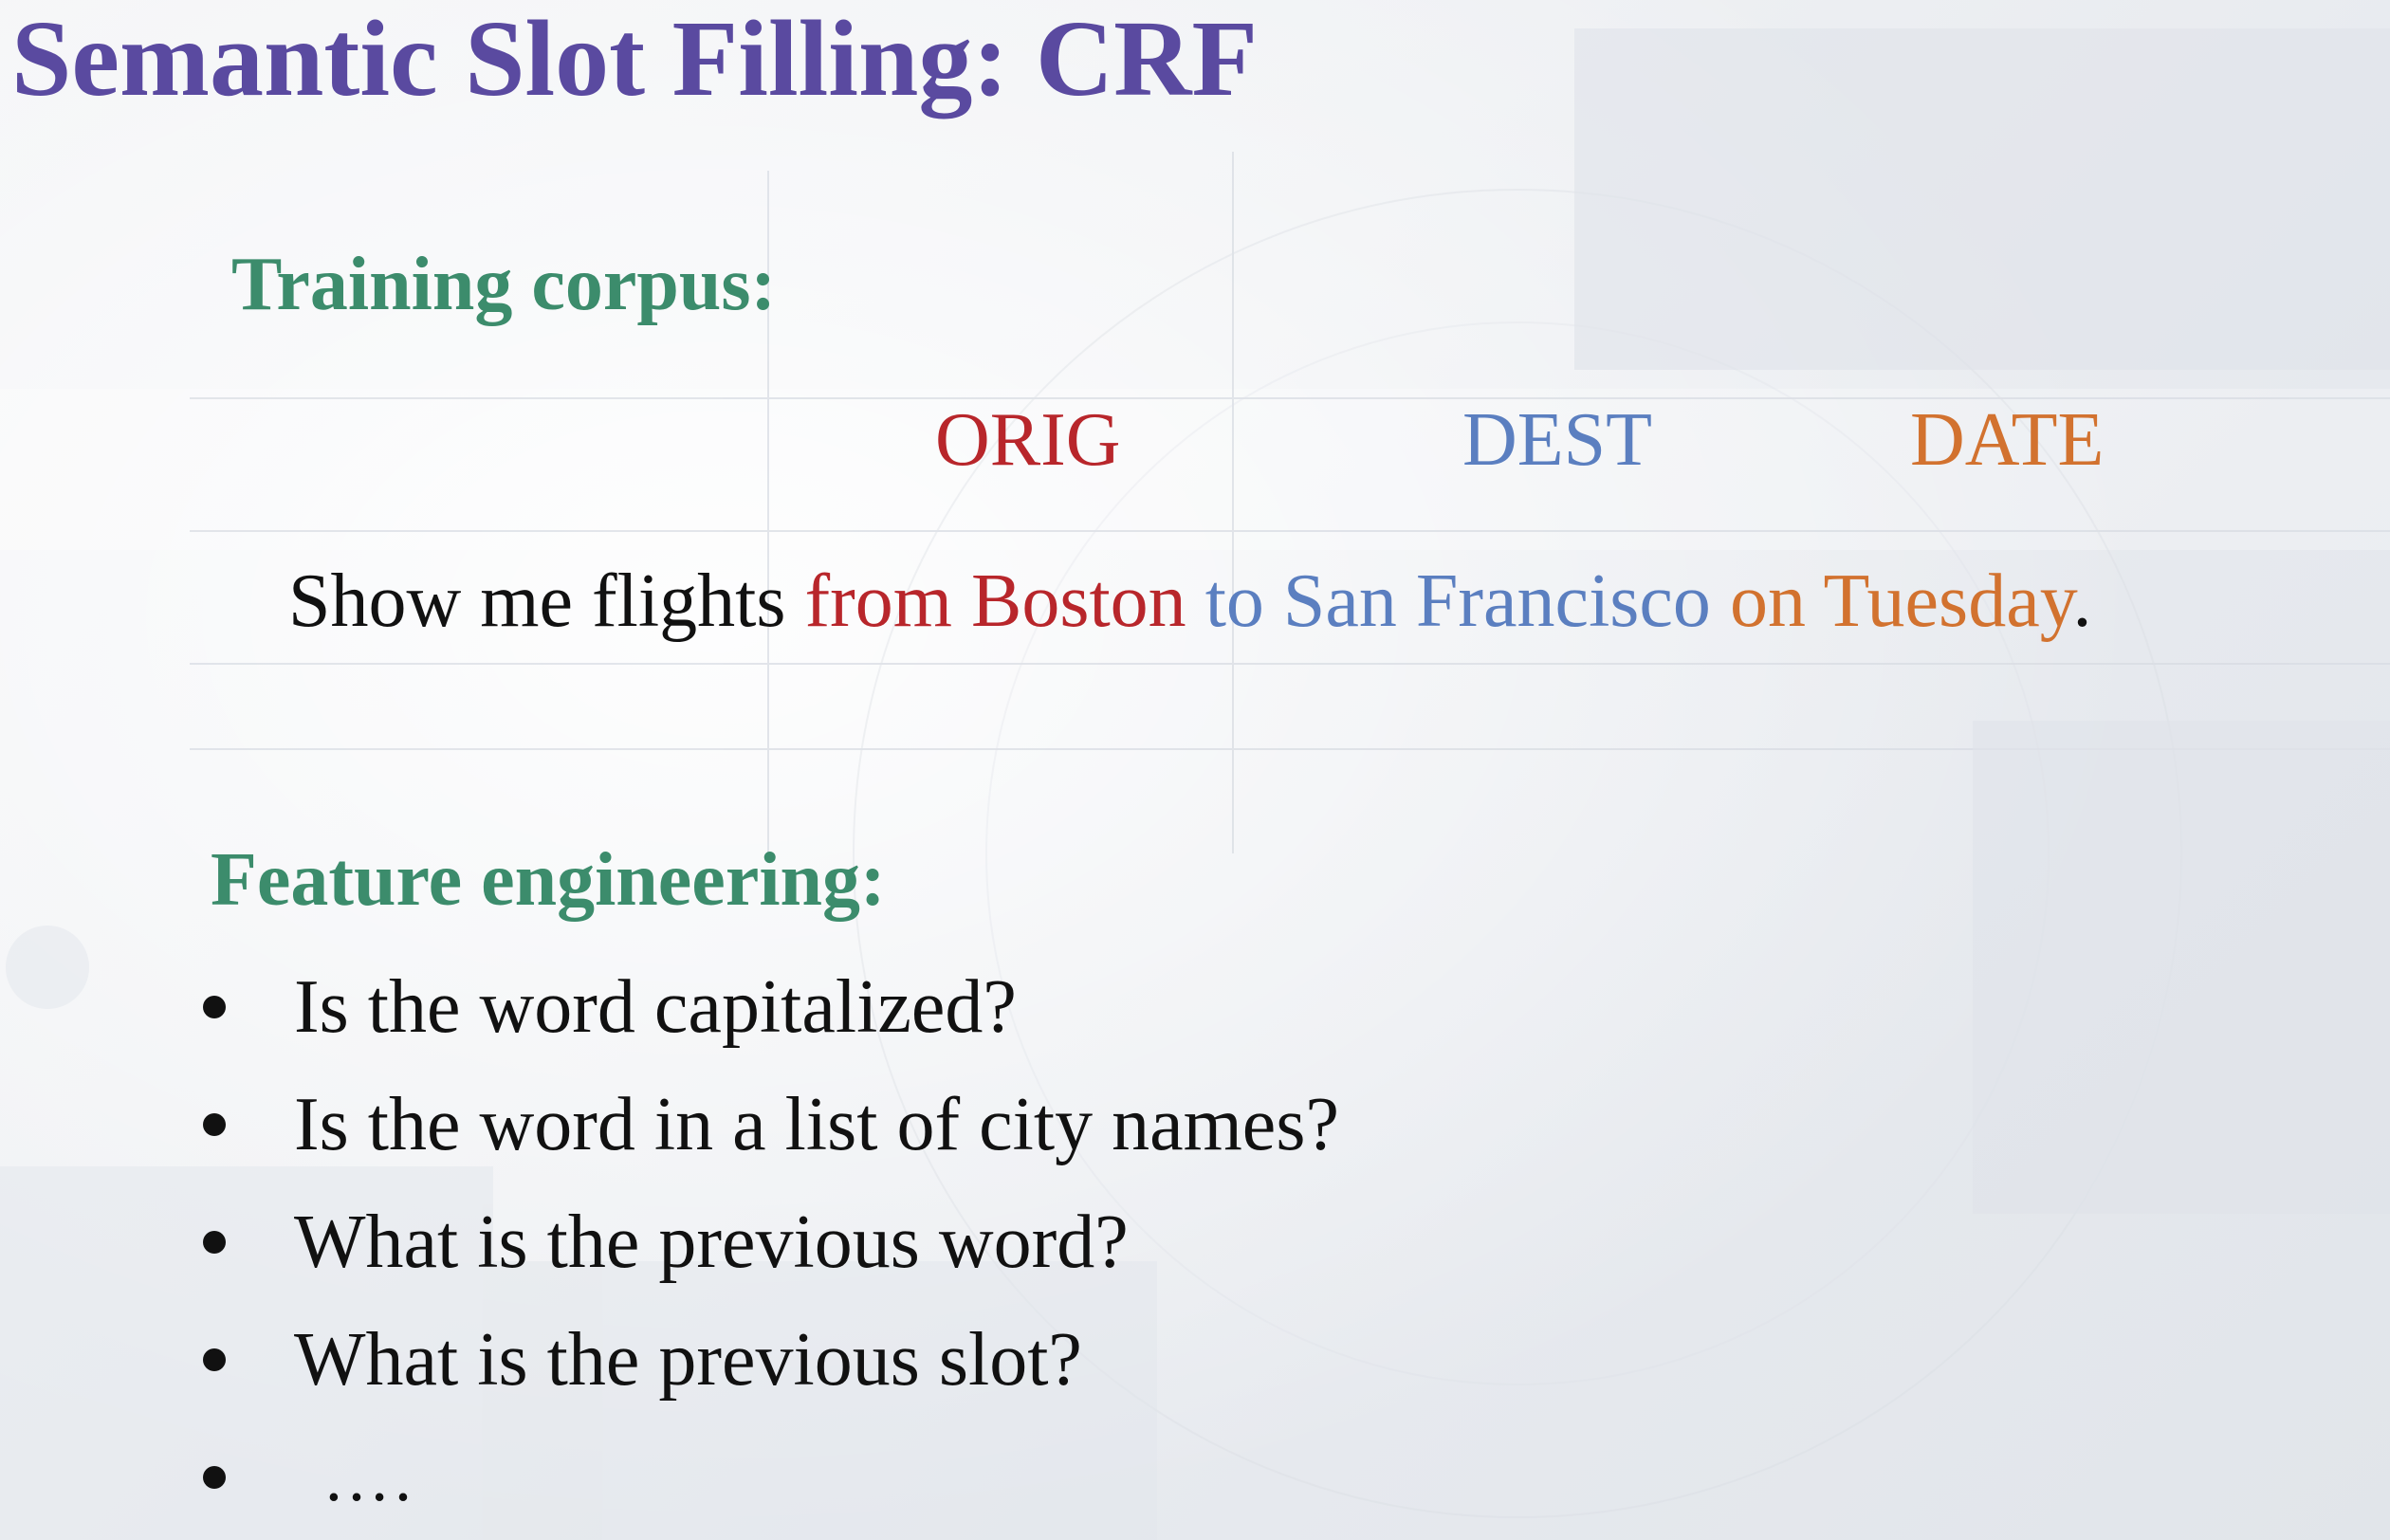 This screenshot has height=1540, width=2390. What do you see at coordinates (1448, 601) in the screenshot?
I see `sentence-dest-segment: to San Francisco` at bounding box center [1448, 601].